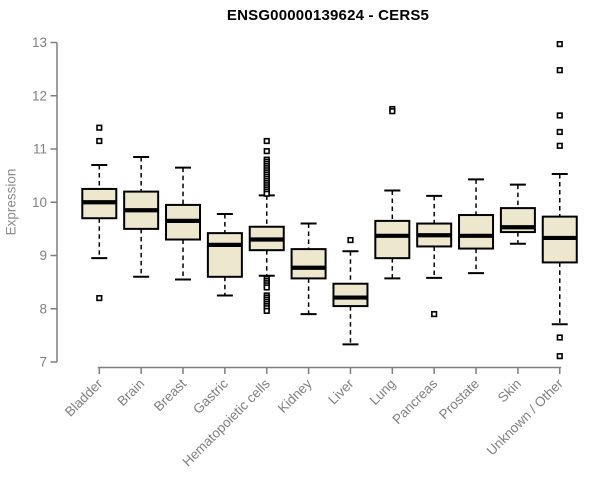 Image resolution: width=600 pixels, height=500 pixels. What do you see at coordinates (392, 111) in the screenshot?
I see `outlier-lung` at bounding box center [392, 111].